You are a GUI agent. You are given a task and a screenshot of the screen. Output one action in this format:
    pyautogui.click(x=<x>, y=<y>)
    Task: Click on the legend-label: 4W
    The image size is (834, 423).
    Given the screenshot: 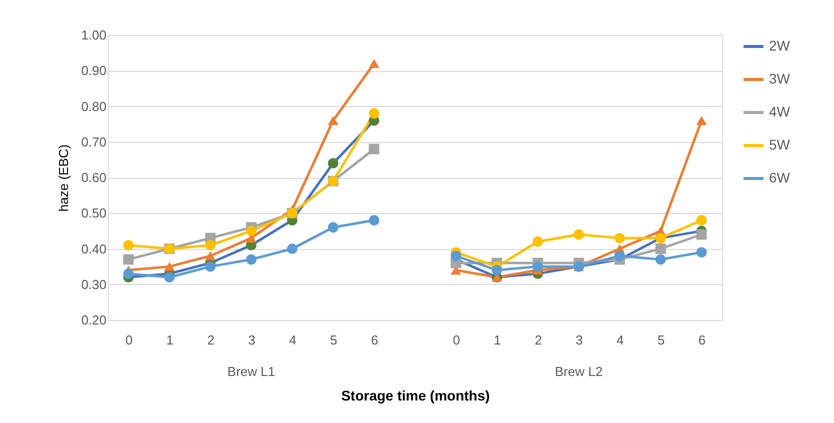 What is the action you would take?
    pyautogui.click(x=780, y=112)
    